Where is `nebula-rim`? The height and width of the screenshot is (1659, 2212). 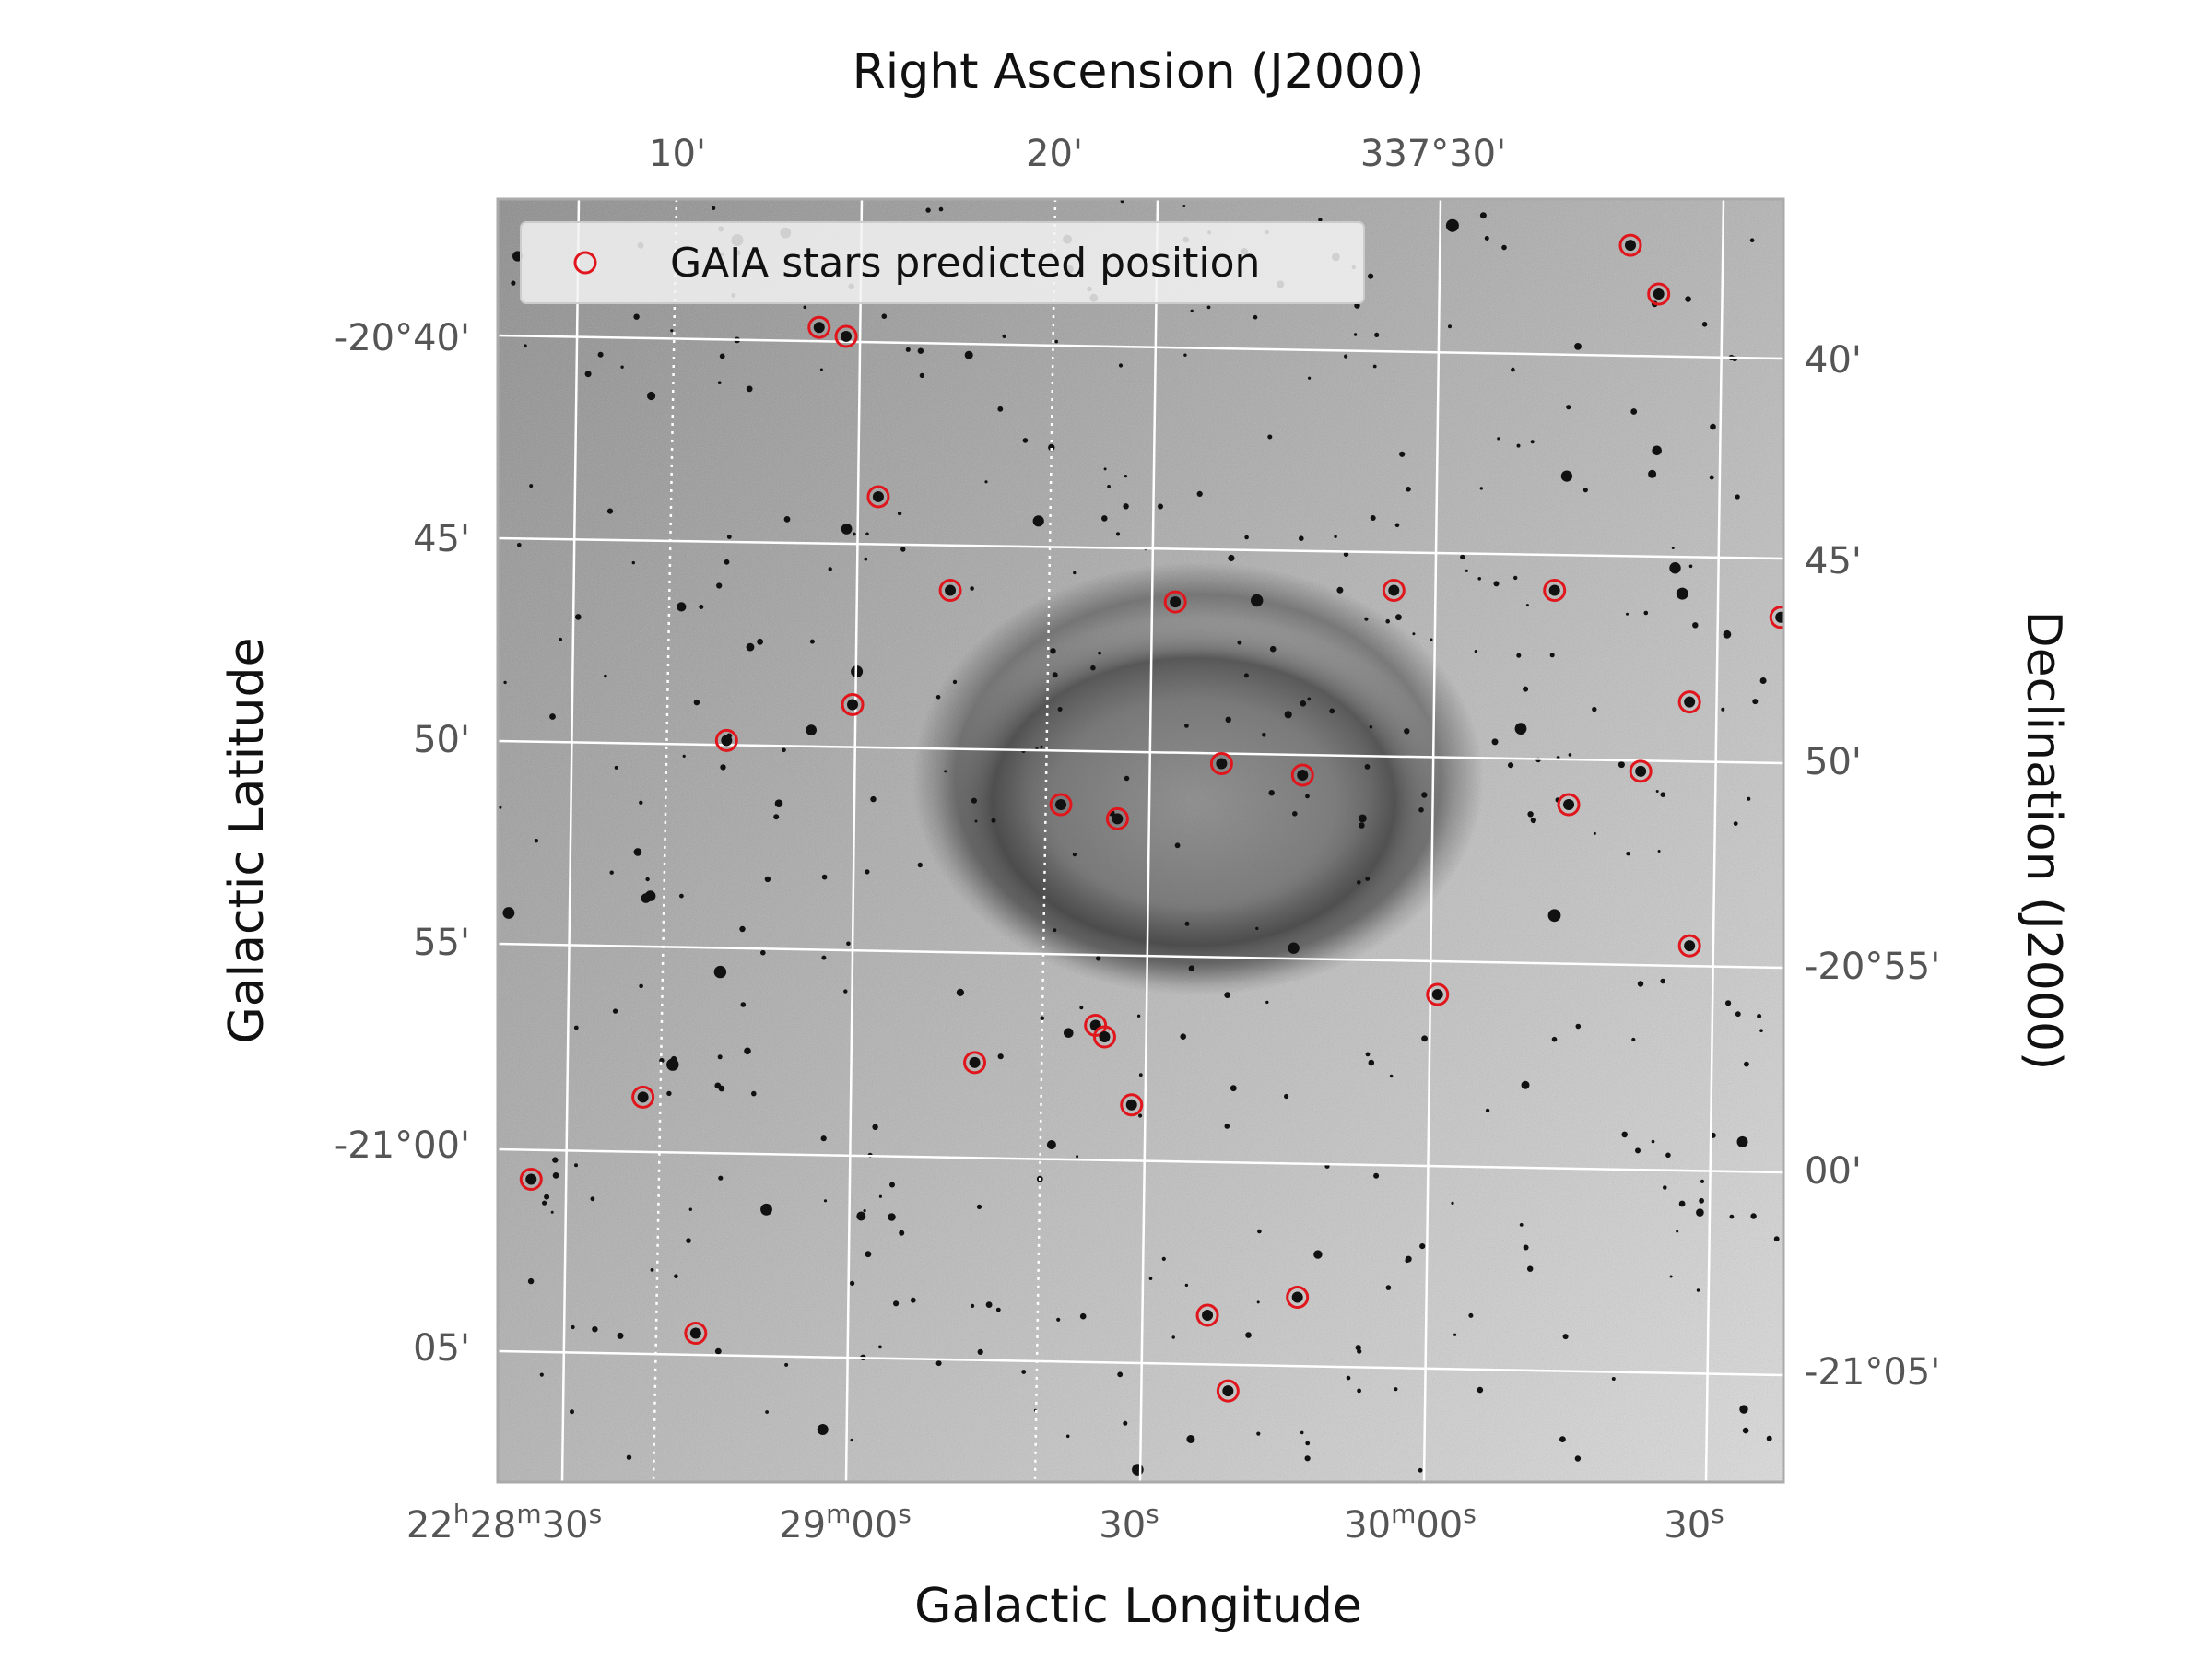 nebula-rim is located at coordinates (1198, 778).